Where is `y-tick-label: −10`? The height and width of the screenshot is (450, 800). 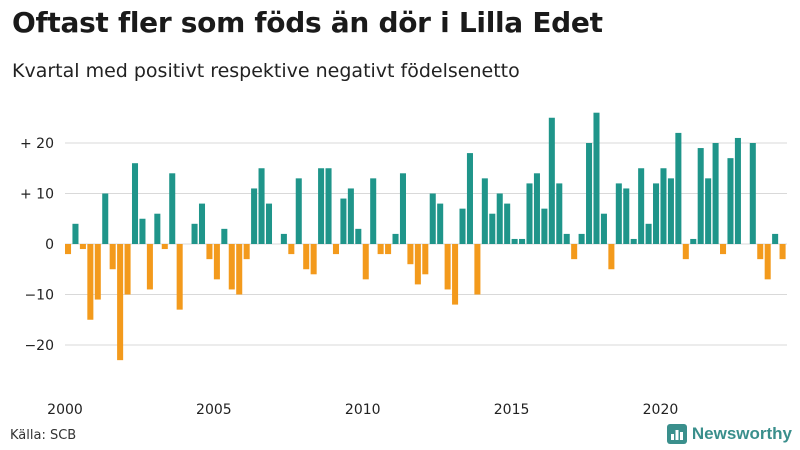 y-tick-label: −10 is located at coordinates (39, 296).